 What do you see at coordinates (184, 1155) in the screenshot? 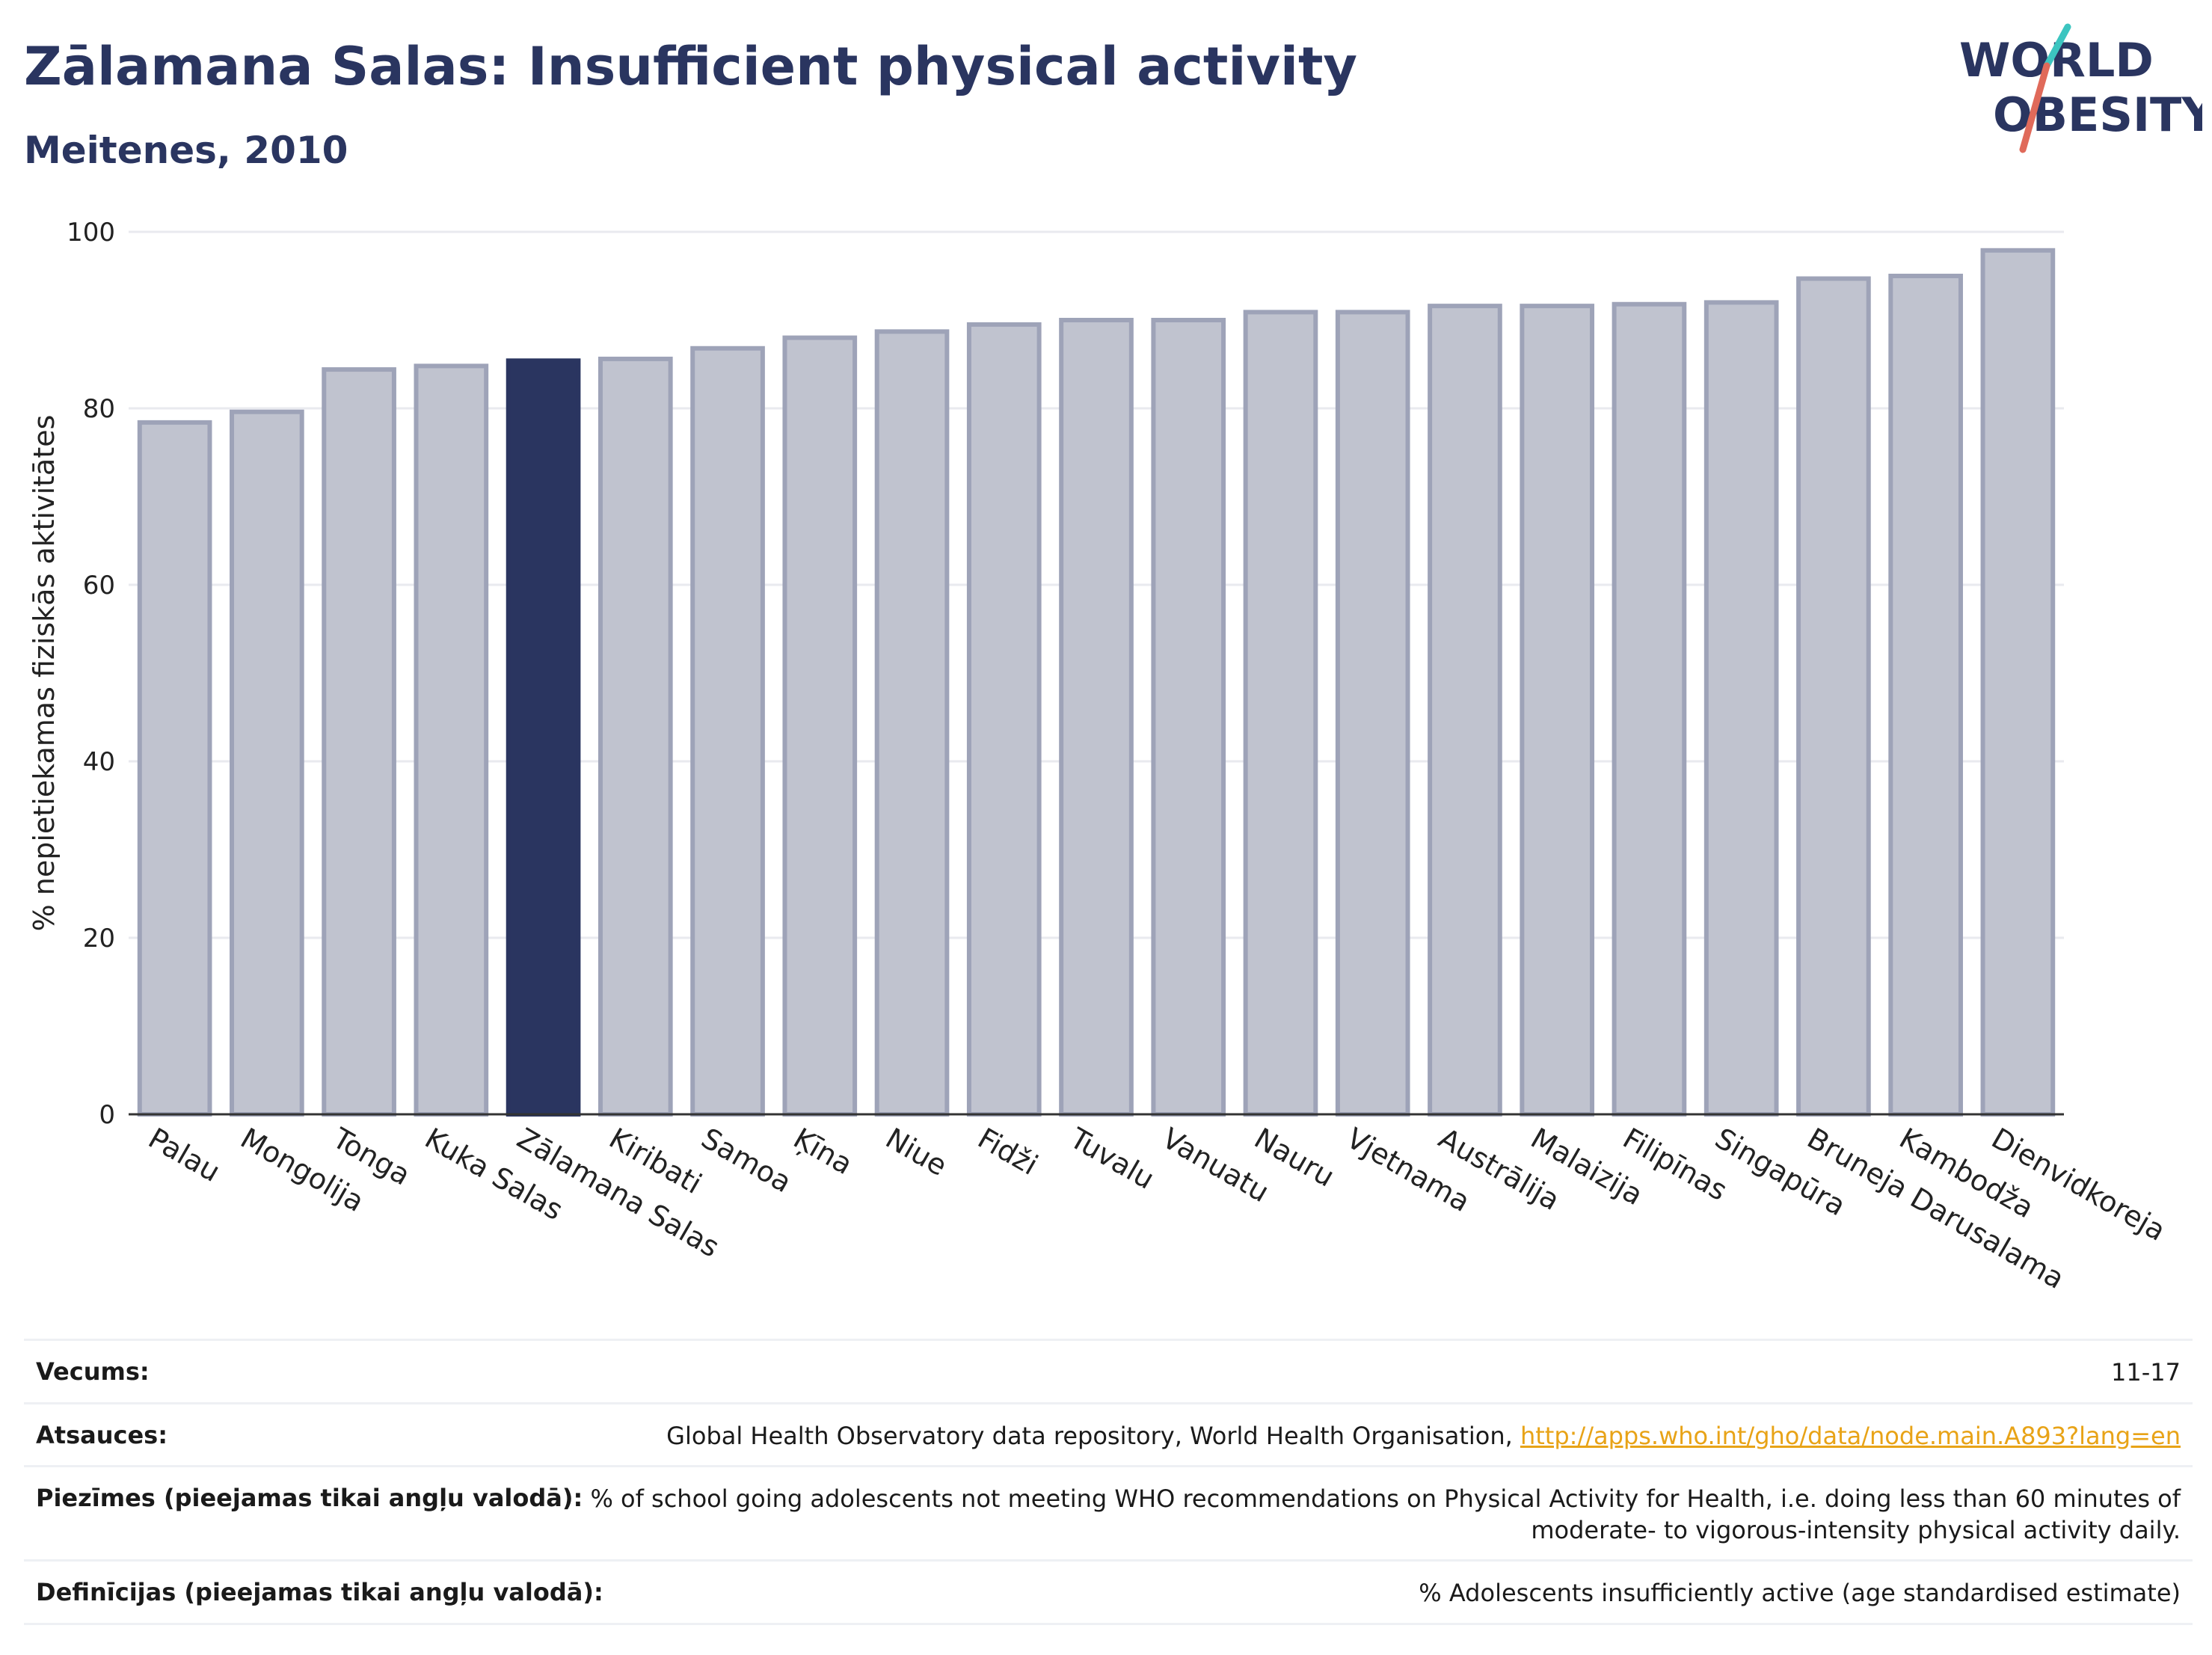
I see `x-tick-label: Palau` at bounding box center [184, 1155].